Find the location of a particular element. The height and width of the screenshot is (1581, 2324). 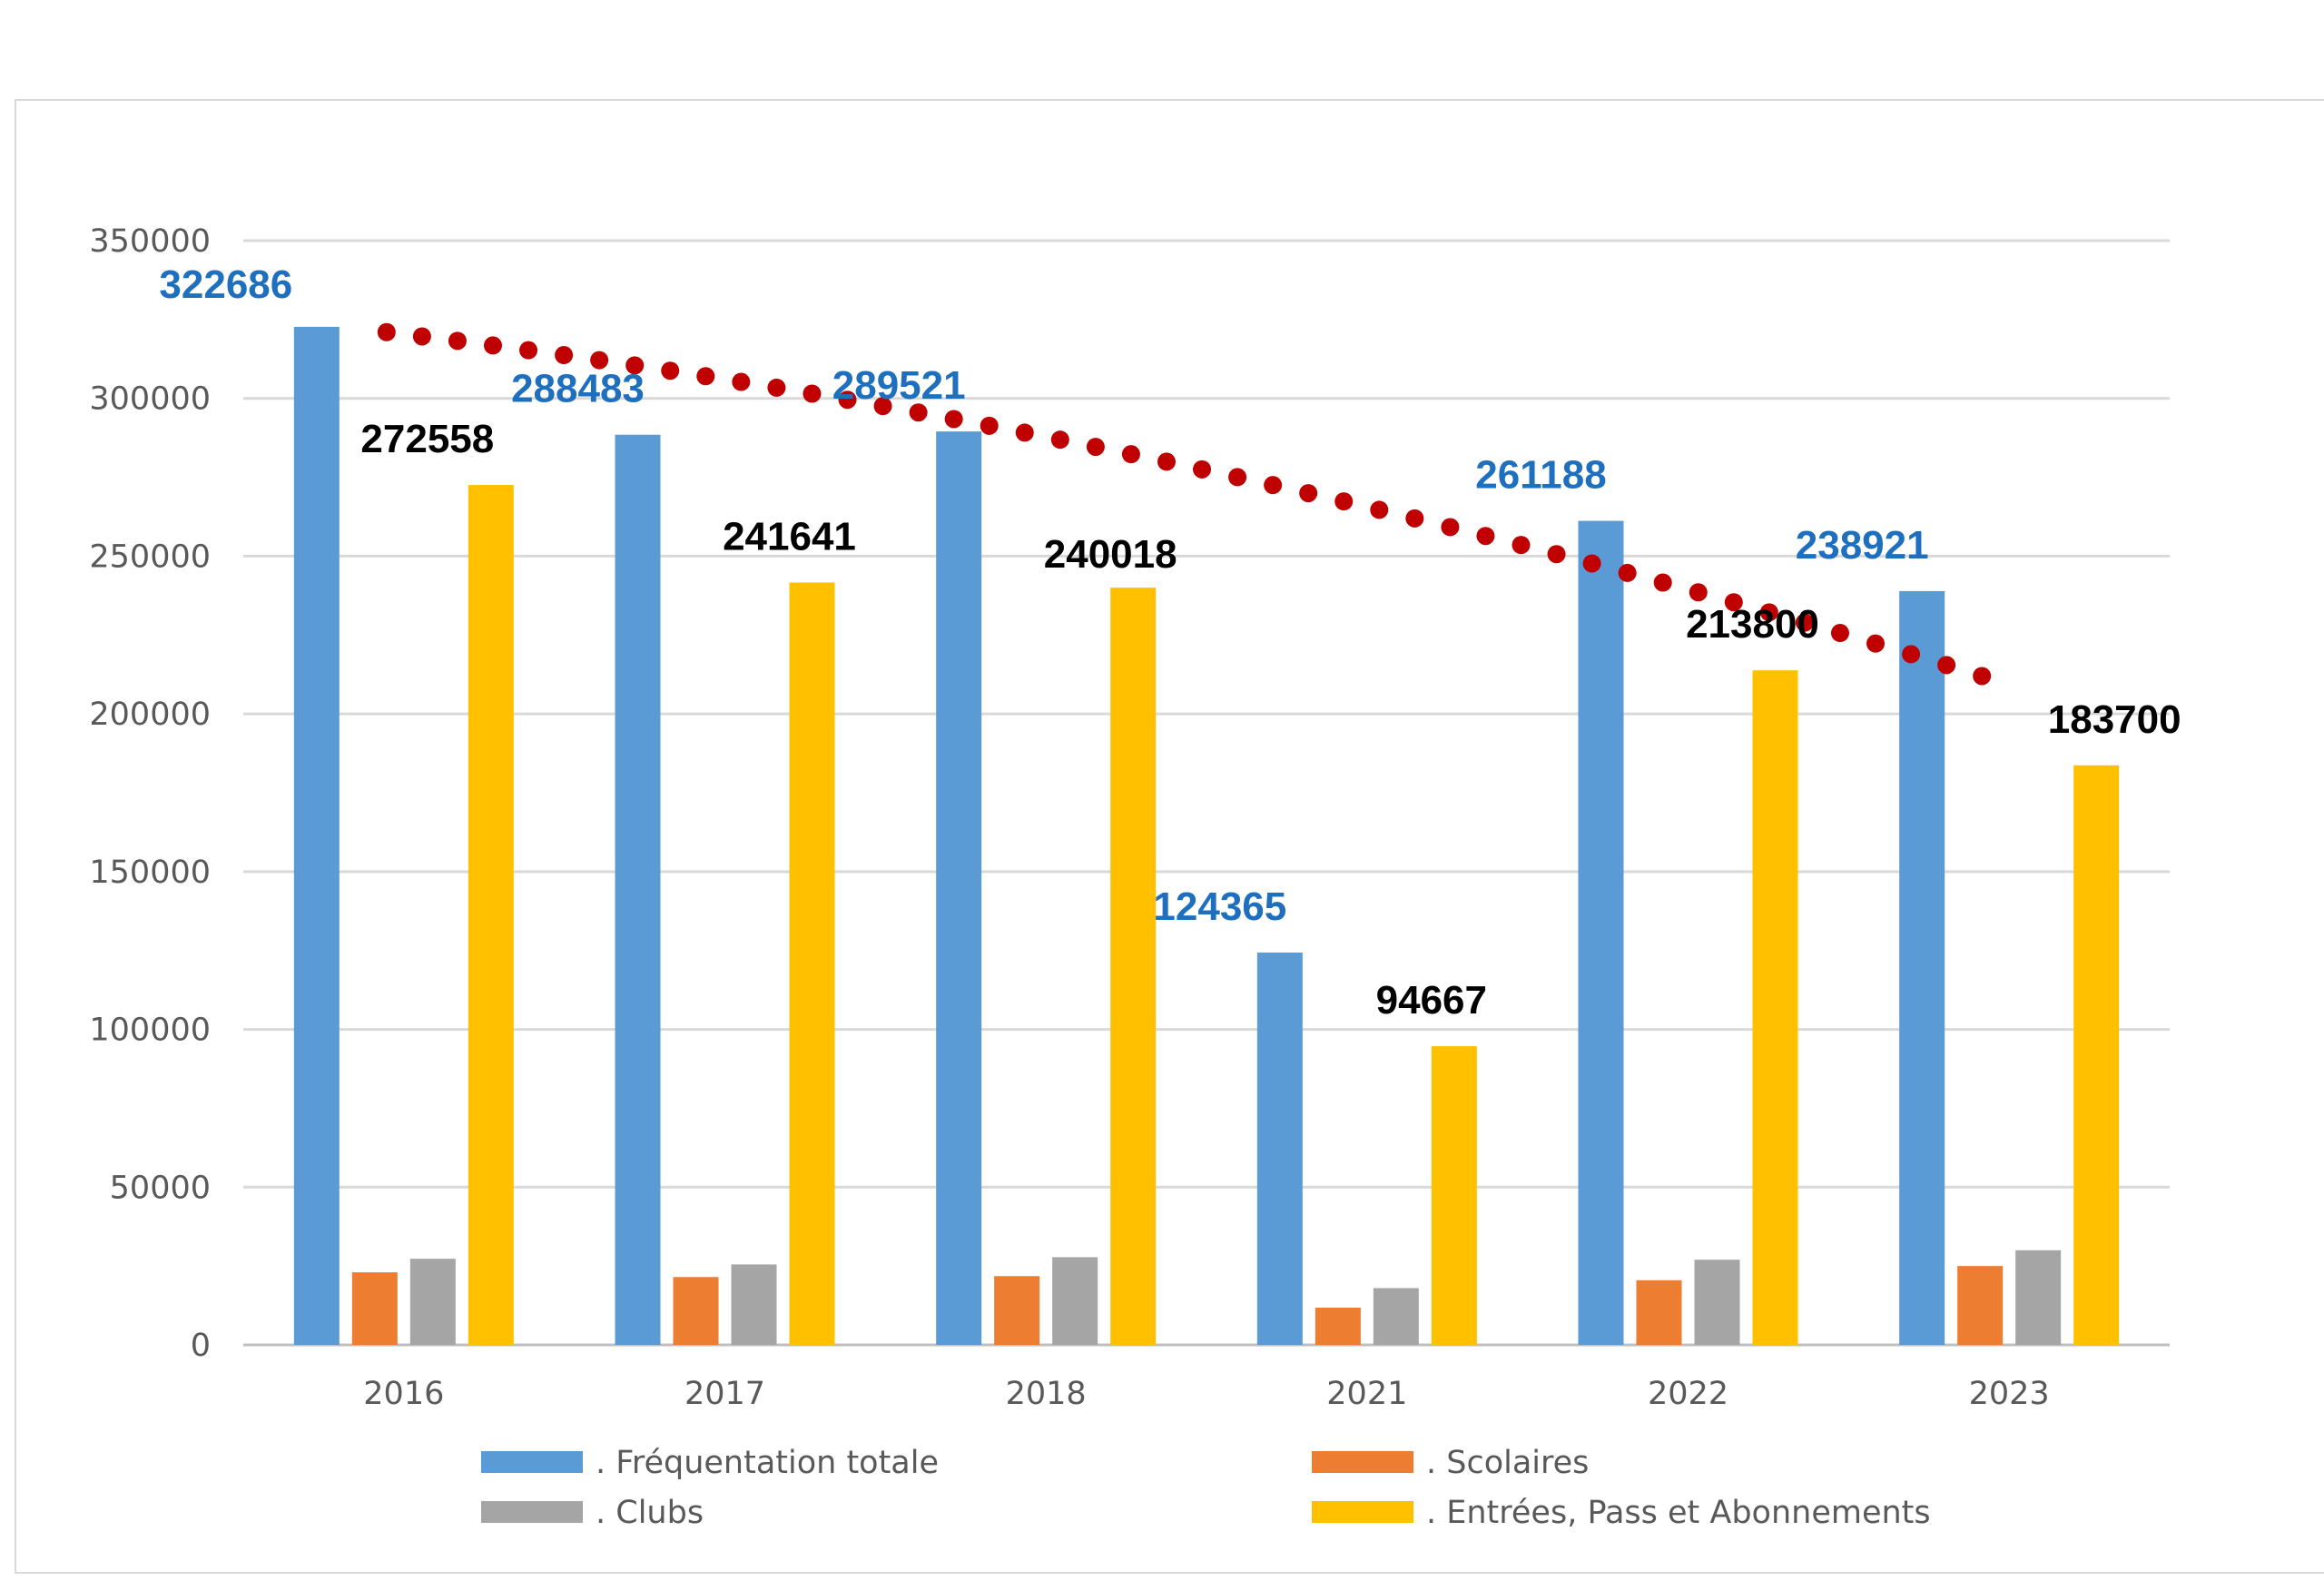

y-tick-label: 50000 is located at coordinates (160, 1188).